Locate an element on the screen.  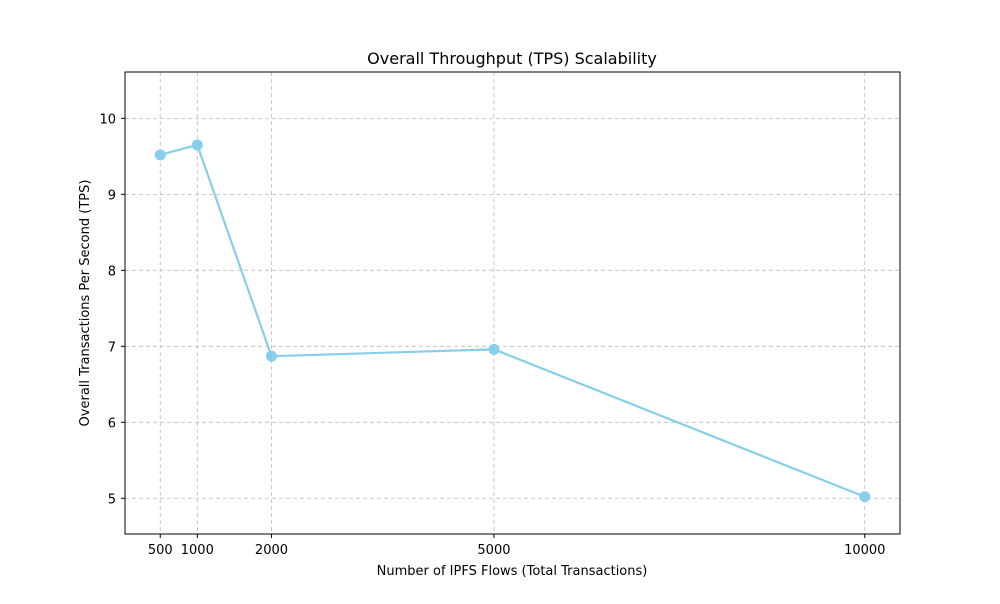
x-tick-label: 10000 is located at coordinates (864, 550).